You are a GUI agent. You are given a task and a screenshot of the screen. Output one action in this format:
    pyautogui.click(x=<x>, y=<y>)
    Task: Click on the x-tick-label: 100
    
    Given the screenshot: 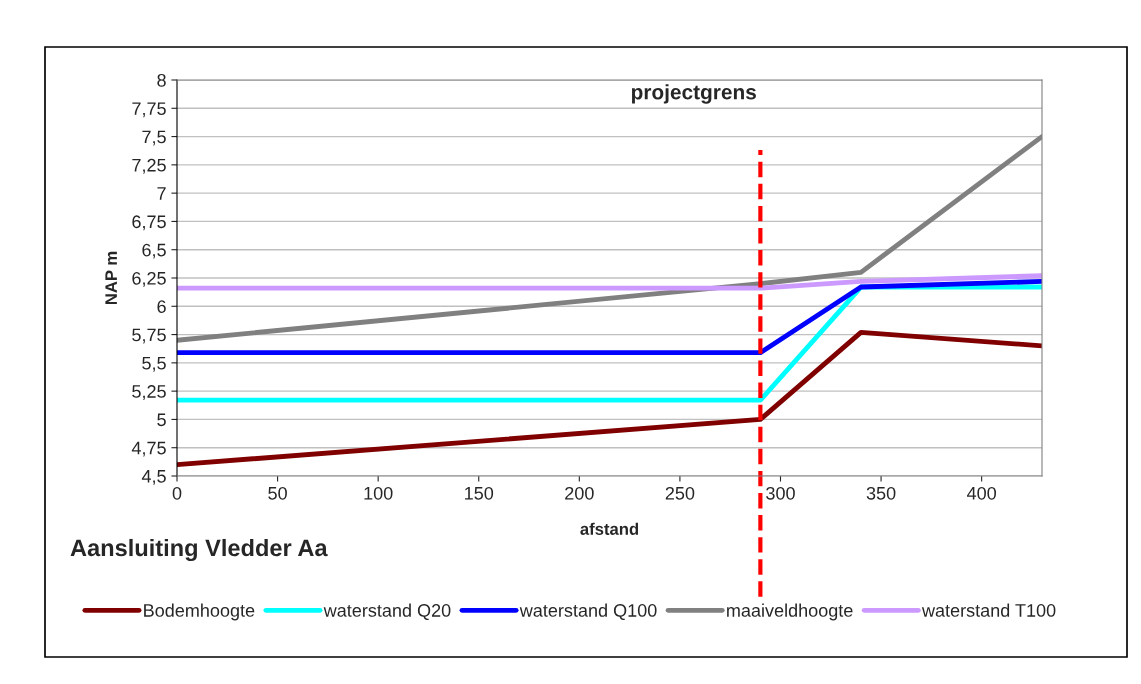 What is the action you would take?
    pyautogui.click(x=378, y=493)
    